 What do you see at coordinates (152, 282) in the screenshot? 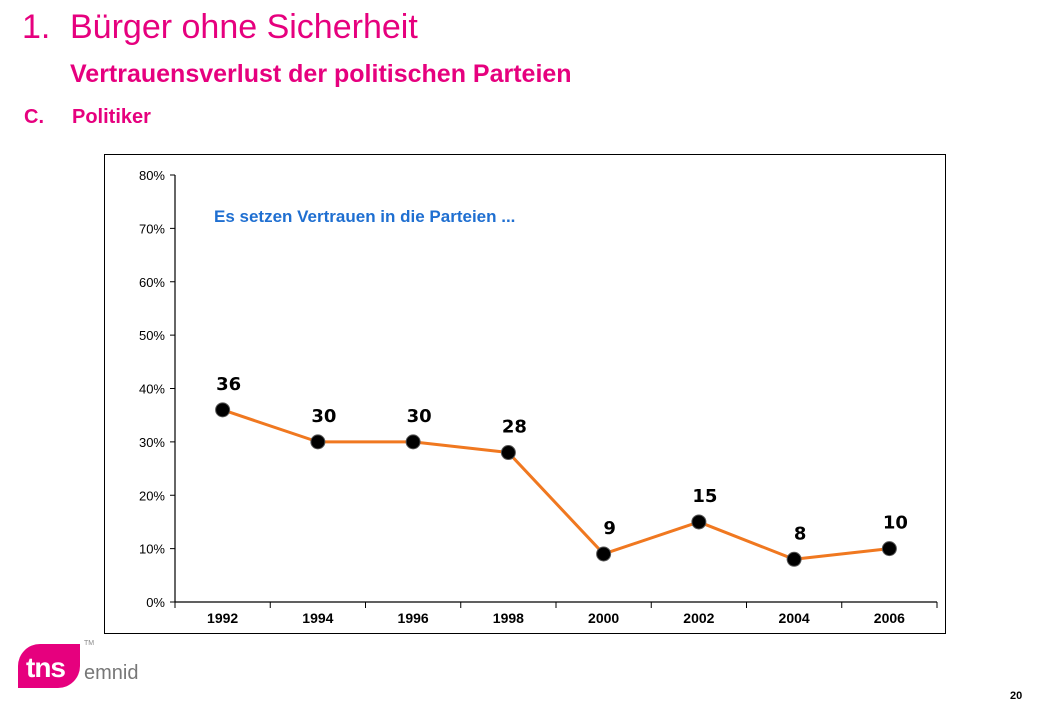
I see `y-tick-label: 60%` at bounding box center [152, 282].